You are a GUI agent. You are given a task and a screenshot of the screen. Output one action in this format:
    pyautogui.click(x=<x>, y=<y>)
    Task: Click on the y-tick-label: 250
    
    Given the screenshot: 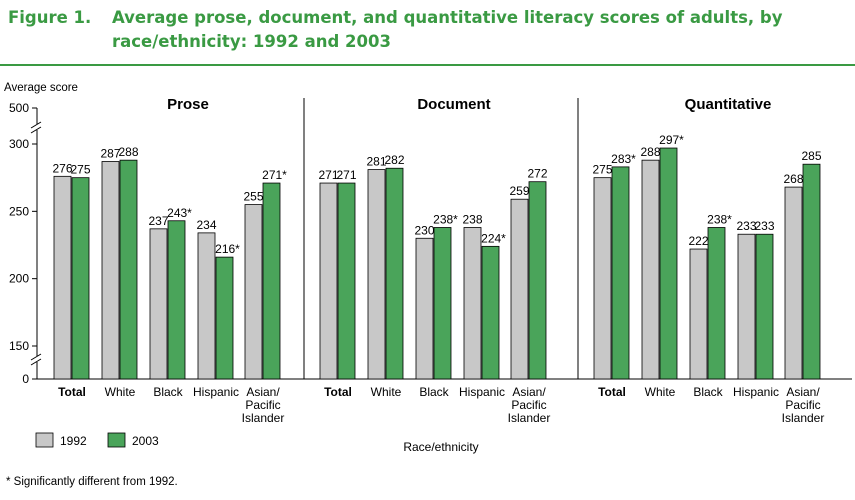 What is the action you would take?
    pyautogui.click(x=19, y=211)
    